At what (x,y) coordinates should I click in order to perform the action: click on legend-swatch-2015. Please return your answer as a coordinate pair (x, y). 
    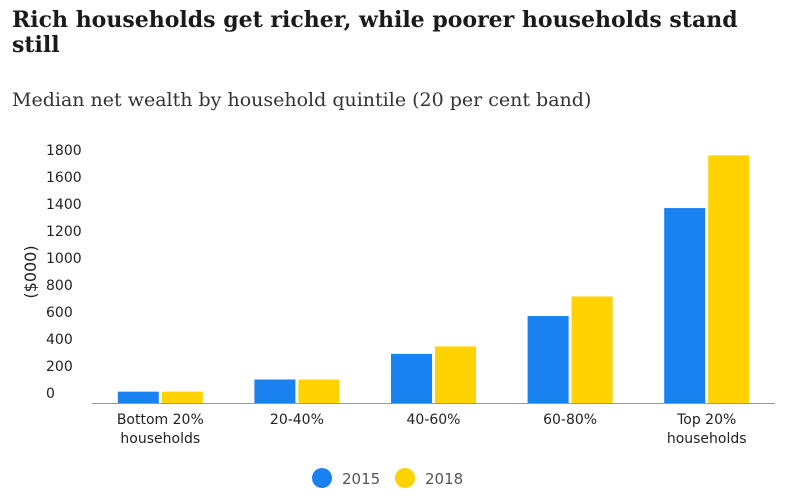
    Looking at the image, I should click on (322, 478).